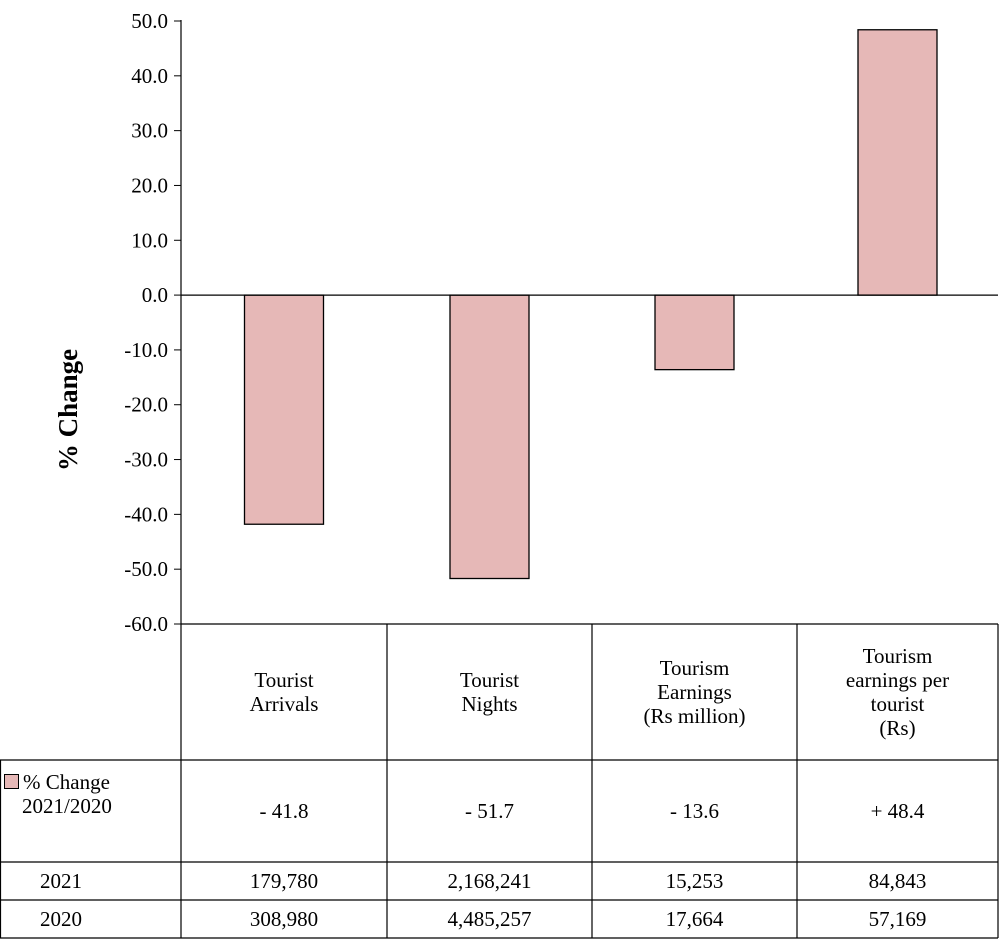 This screenshot has height=940, width=1000. Describe the element at coordinates (146, 460) in the screenshot. I see `y-tick-label: -30.0` at that location.